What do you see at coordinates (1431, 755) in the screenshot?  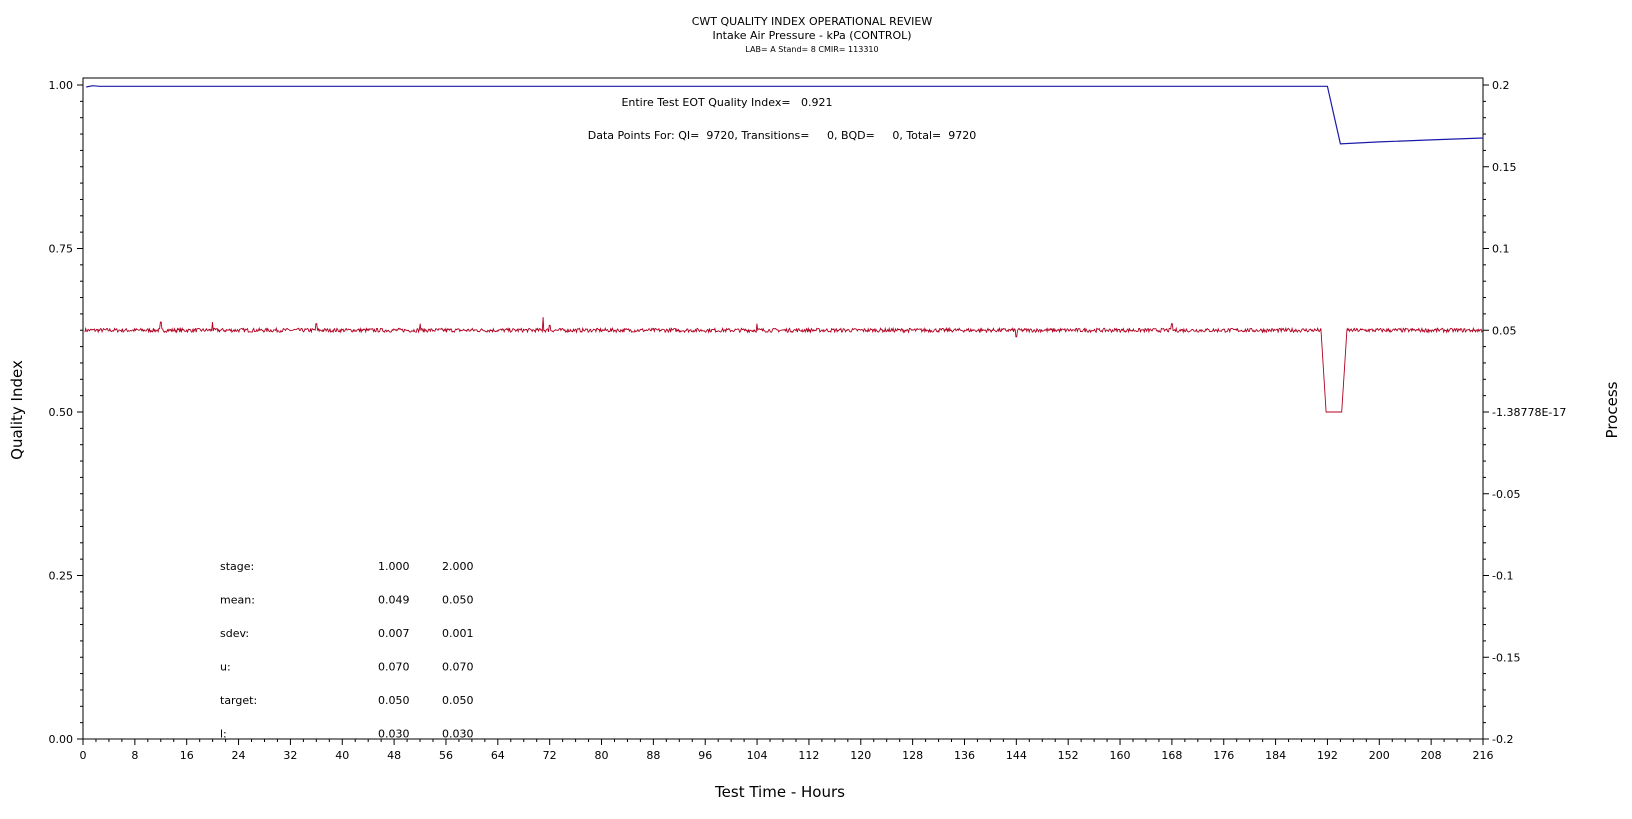 I see `x-tick-label: 208` at bounding box center [1431, 755].